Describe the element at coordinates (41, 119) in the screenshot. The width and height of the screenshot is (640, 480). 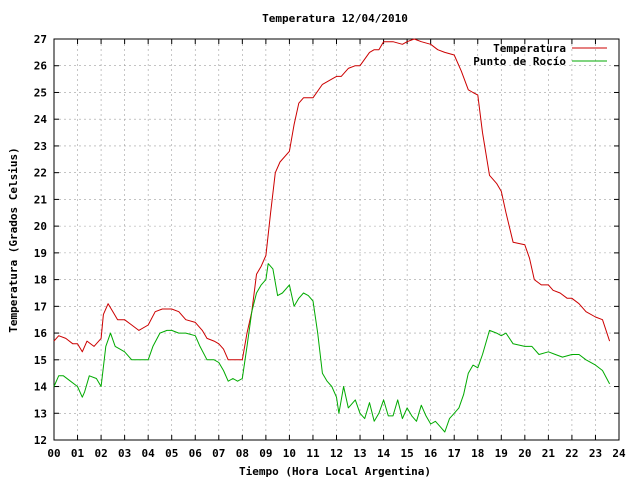
I see `y-tick-label: 24` at that location.